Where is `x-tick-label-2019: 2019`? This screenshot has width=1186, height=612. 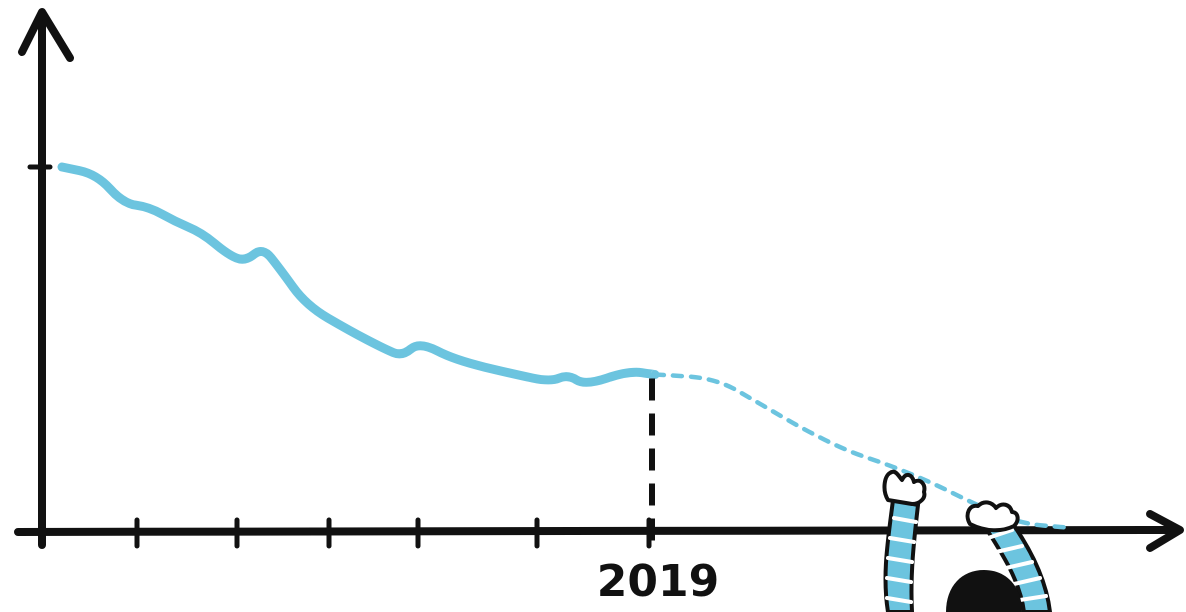
x-tick-label-2019: 2019 is located at coordinates (658, 581).